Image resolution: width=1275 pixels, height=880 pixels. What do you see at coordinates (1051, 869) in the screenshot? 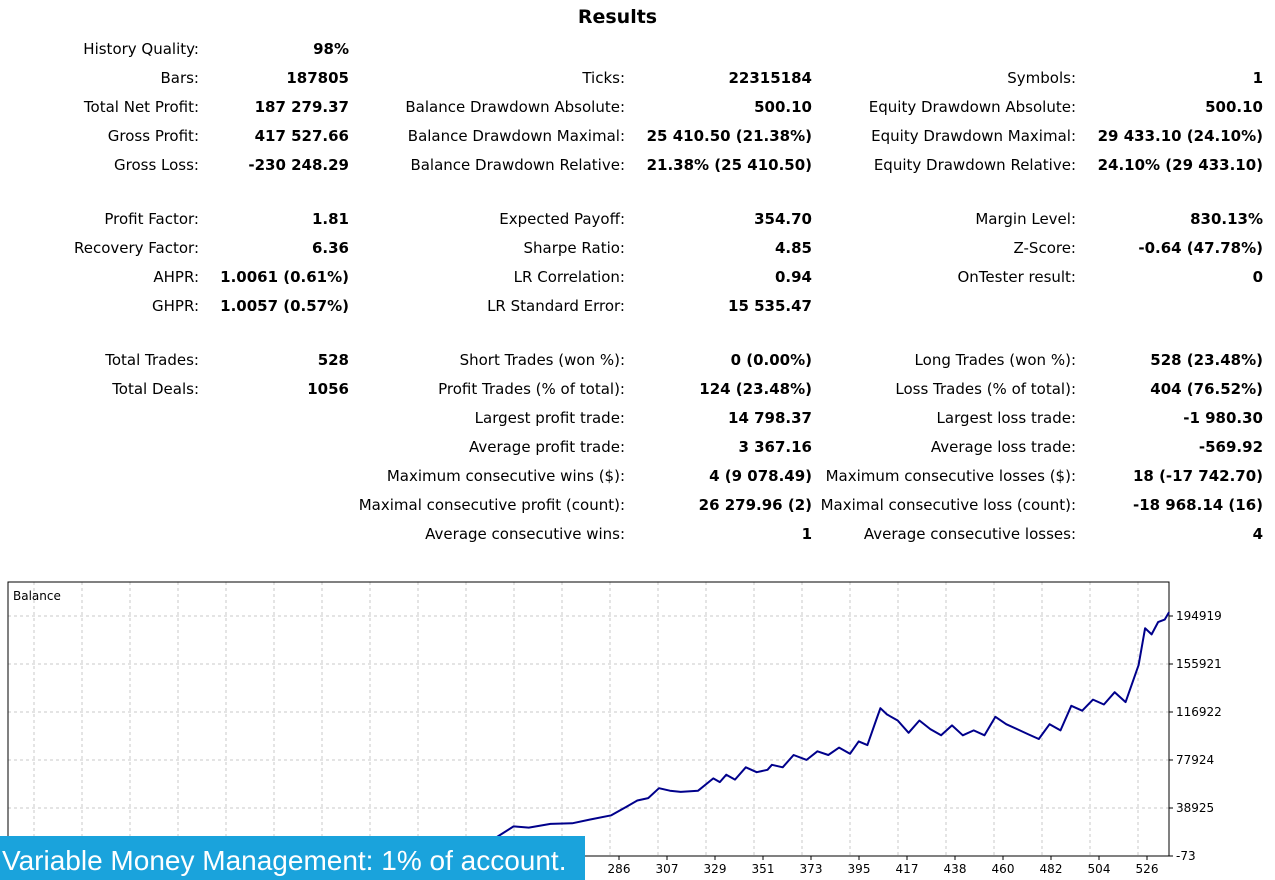
I see `x-tick-label: 482` at bounding box center [1051, 869].